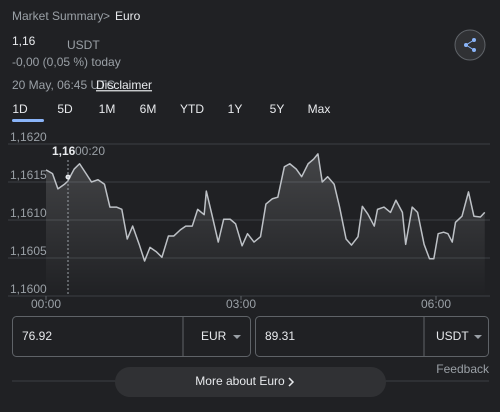 This screenshot has height=412, width=500. Describe the element at coordinates (20, 109) in the screenshot. I see `range-tab: 1D` at that location.